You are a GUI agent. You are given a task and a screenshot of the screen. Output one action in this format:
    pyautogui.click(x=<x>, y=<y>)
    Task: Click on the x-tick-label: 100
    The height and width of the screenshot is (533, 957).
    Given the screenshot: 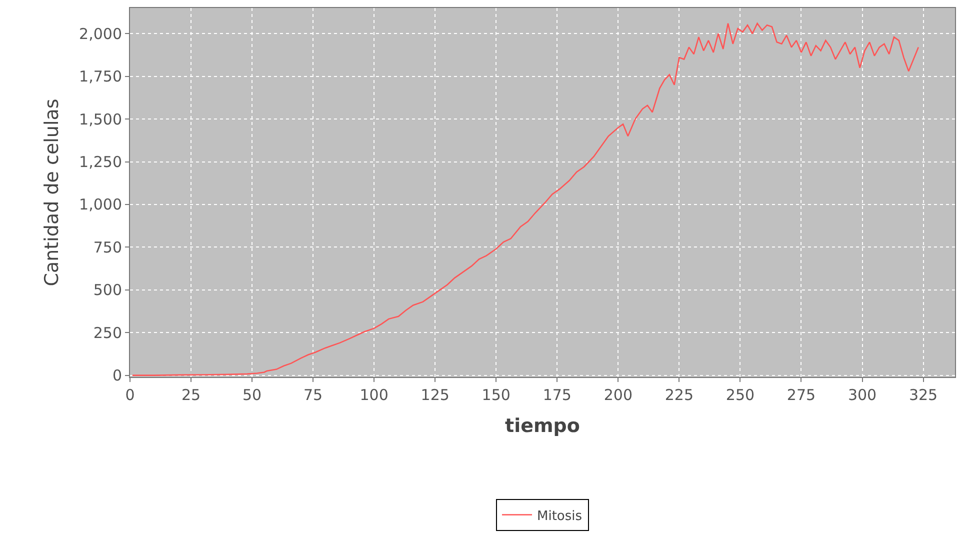 What is the action you would take?
    pyautogui.click(x=374, y=395)
    